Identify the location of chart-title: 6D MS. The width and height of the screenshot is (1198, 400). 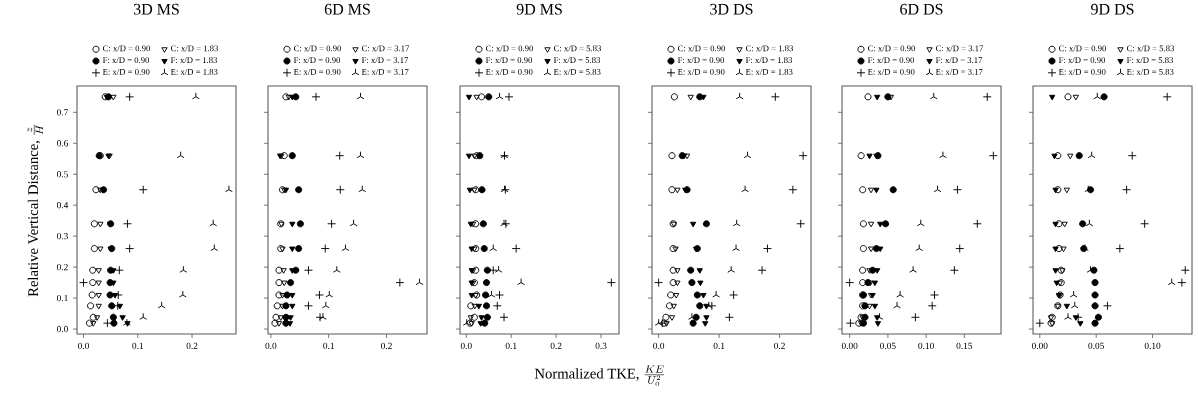
(347, 9).